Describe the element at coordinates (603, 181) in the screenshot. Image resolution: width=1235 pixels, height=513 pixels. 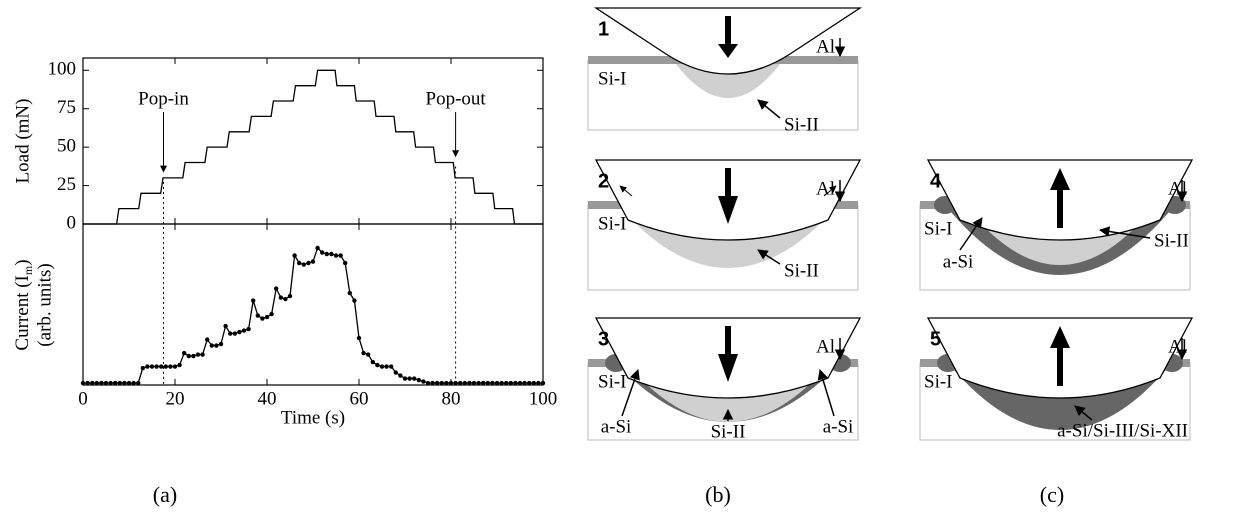
I see `step-number: 2` at that location.